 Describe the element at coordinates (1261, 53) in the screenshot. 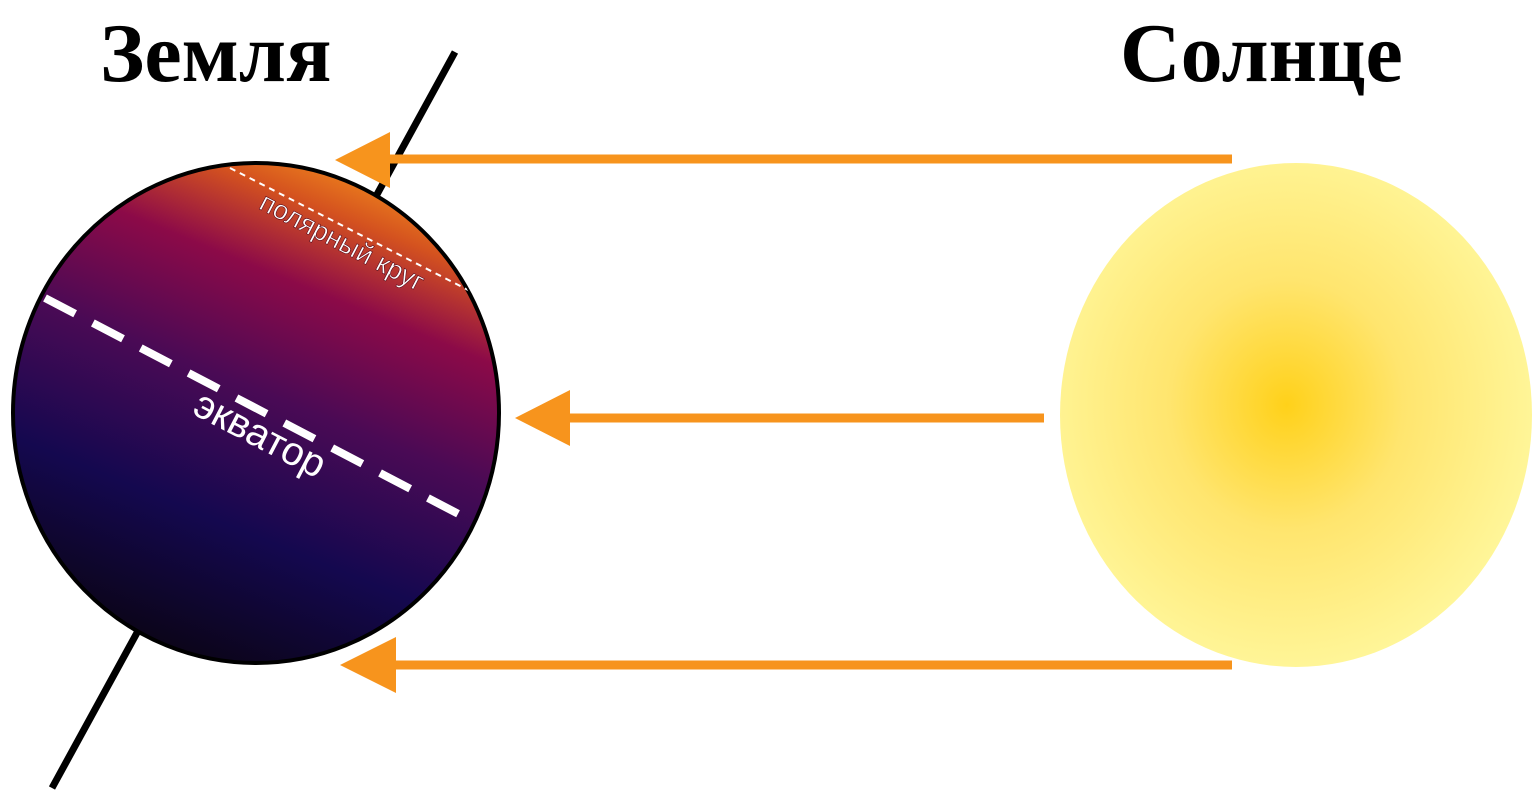

I see `sun-title: Солнце` at that location.